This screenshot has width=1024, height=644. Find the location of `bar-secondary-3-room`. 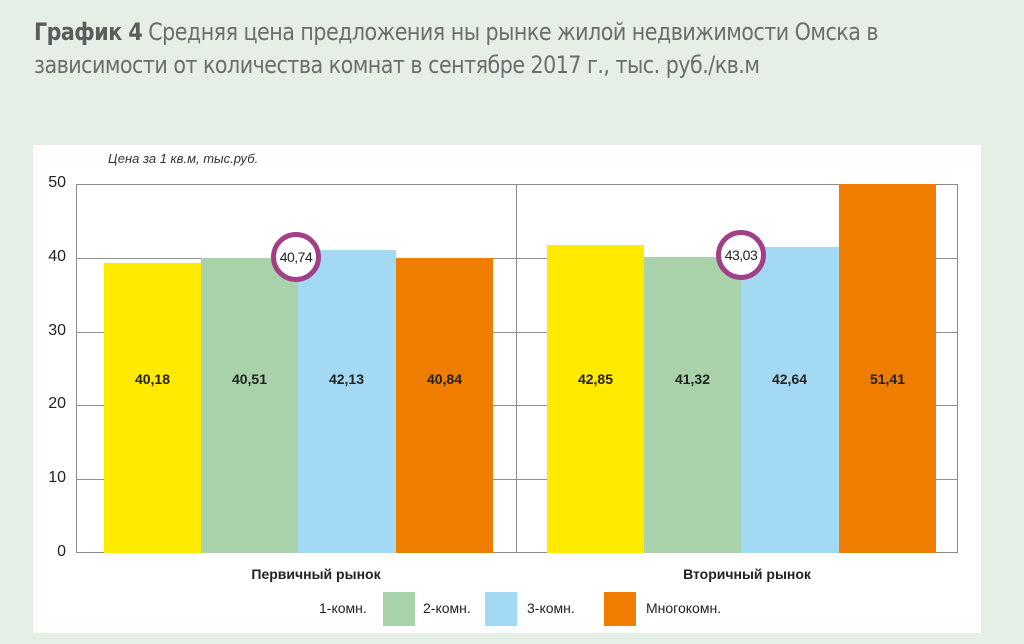

bar-secondary-3-room is located at coordinates (790, 400).